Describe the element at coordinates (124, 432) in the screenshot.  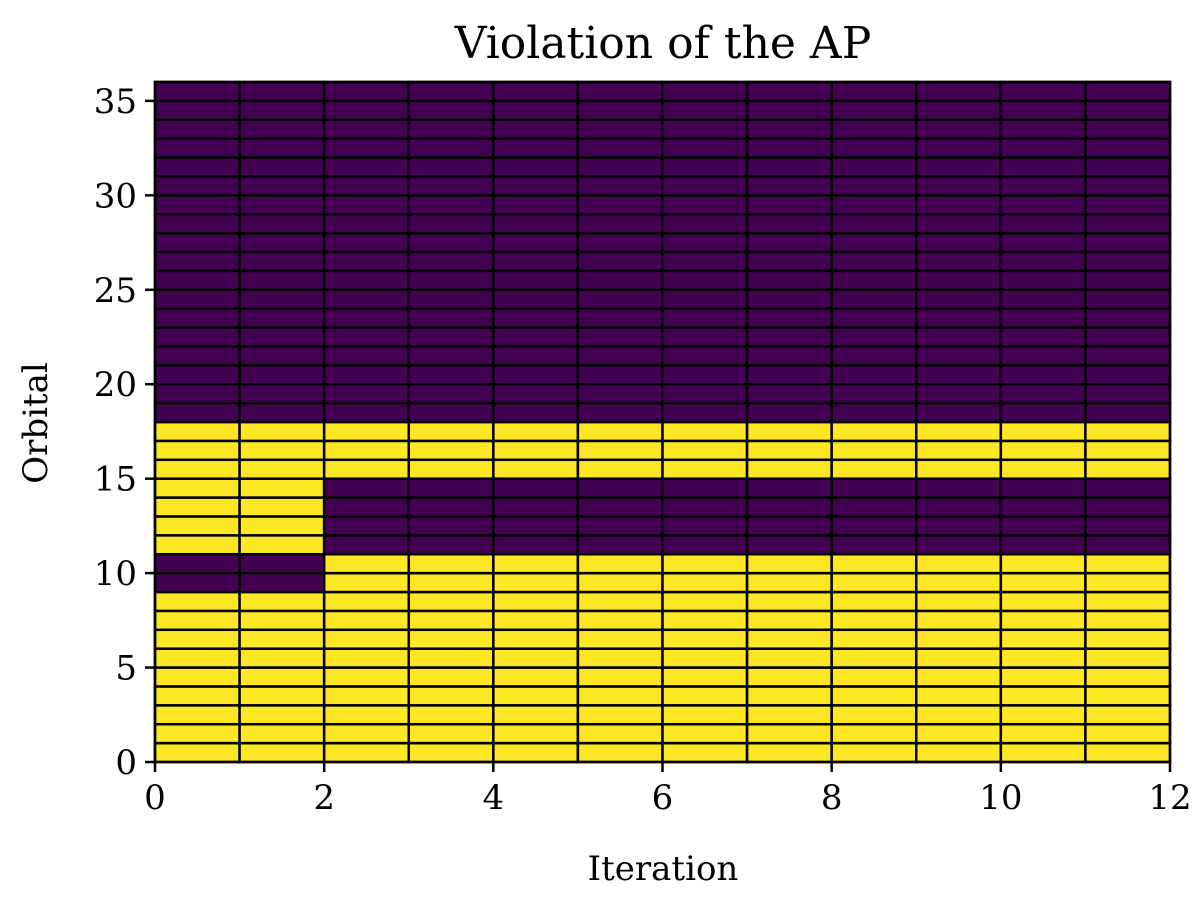
I see `y-axis-ticks: 0 5 10 15 20 25 30 35` at that location.